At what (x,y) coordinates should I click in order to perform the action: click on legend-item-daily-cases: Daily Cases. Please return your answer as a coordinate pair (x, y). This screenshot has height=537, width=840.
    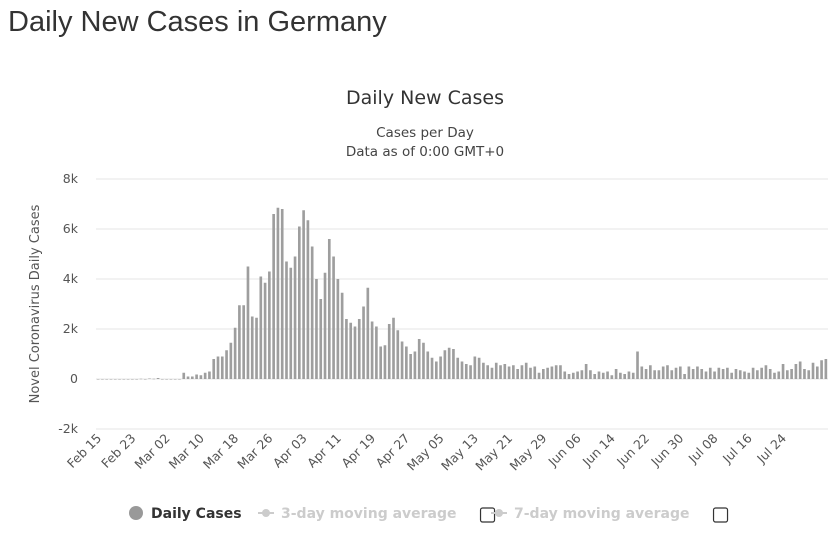
    Looking at the image, I should click on (185, 514).